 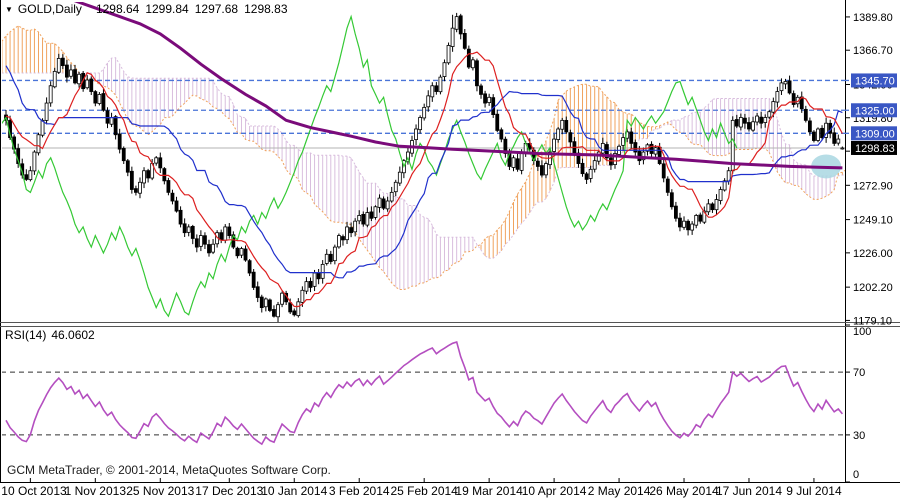 I want to click on chart-title: ▼ GOLD,Daily 1298.64 1299.84 1297.68 1298.83, so click(x=146, y=9).